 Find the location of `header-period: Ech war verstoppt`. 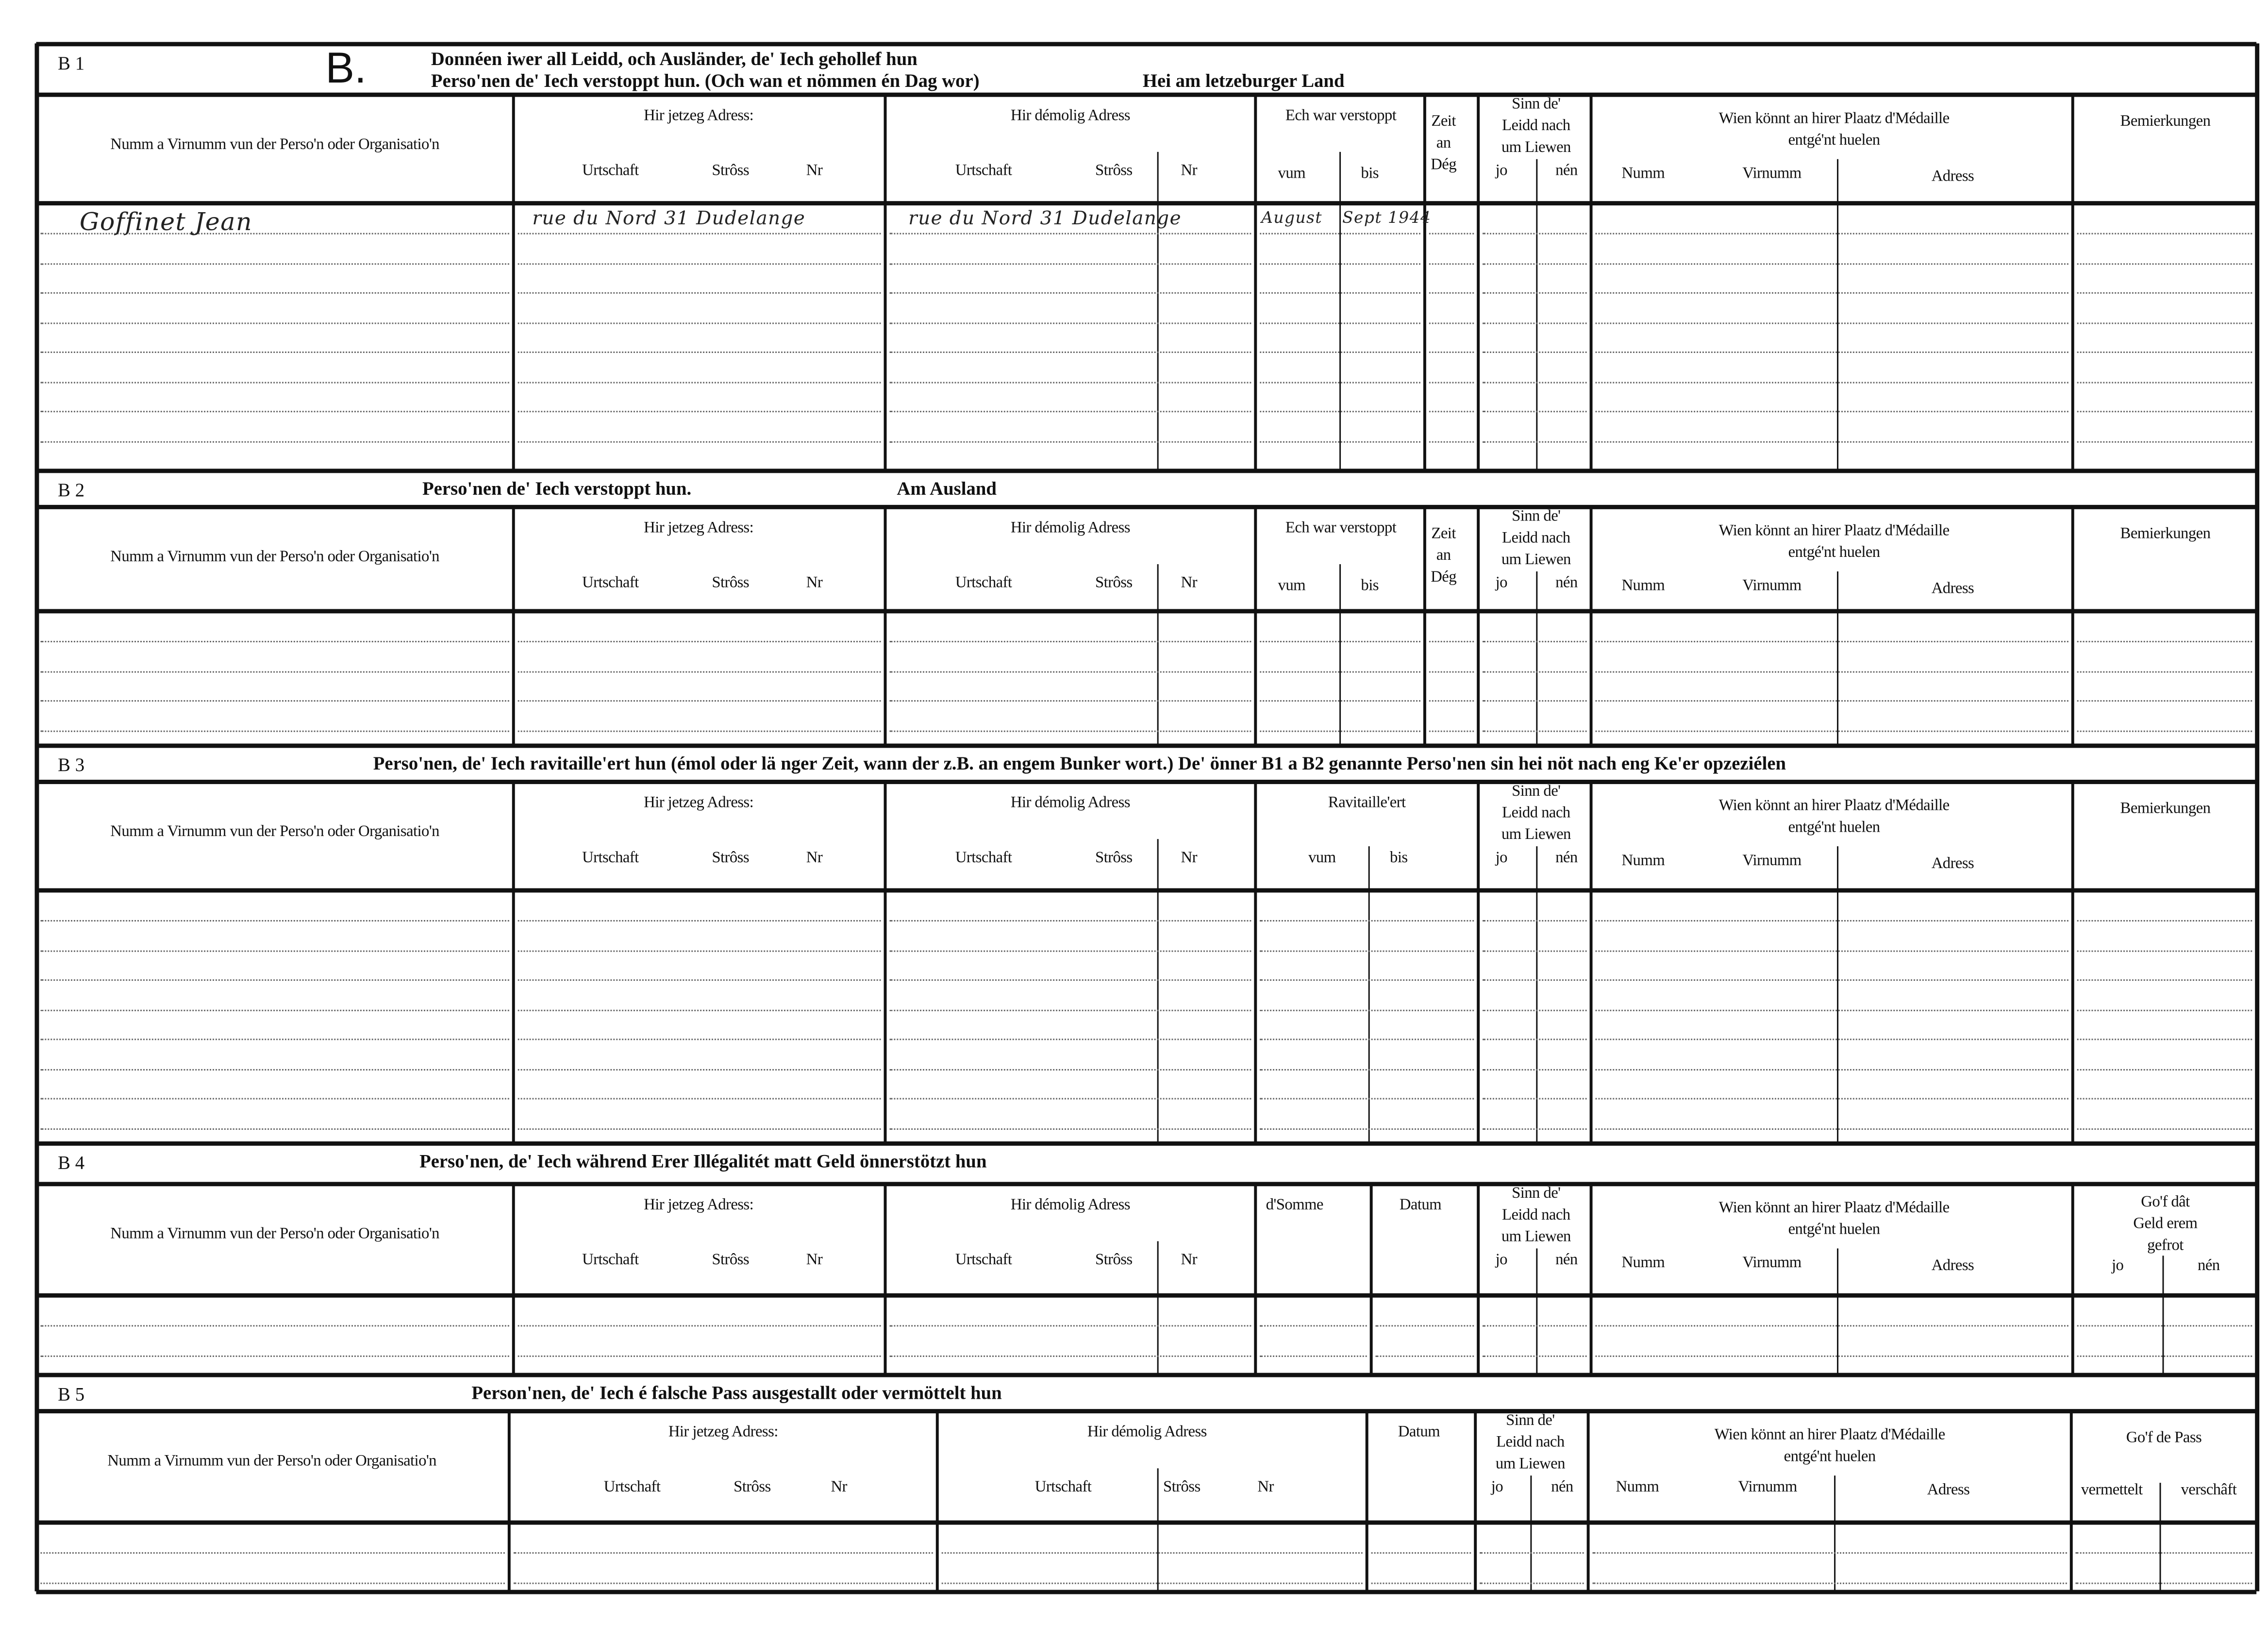

header-period: Ech war verstoppt is located at coordinates (1341, 116).